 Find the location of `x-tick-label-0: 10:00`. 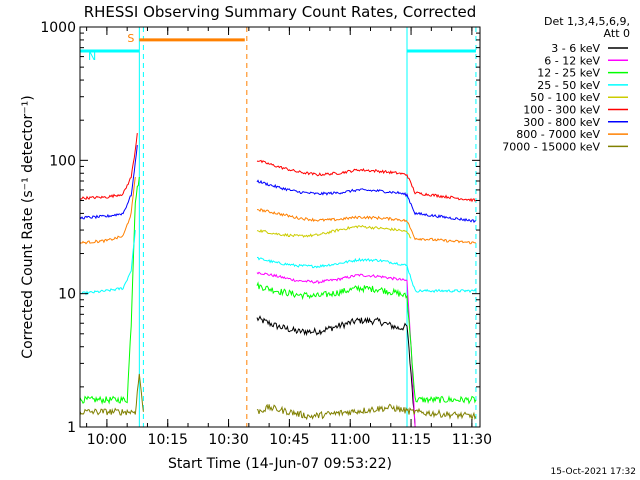

x-tick-label-0: 10:00 is located at coordinates (107, 440).